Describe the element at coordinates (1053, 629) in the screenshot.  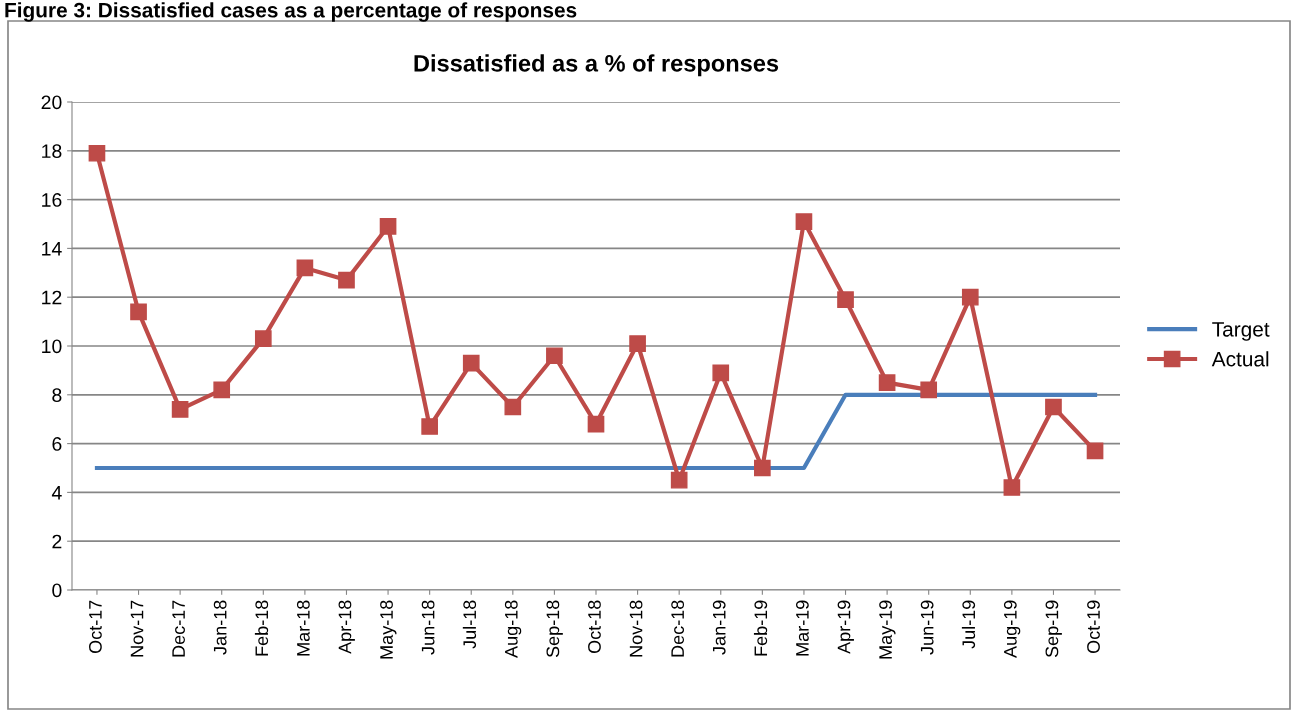
I see `x-tick-label: Sep-19` at that location.